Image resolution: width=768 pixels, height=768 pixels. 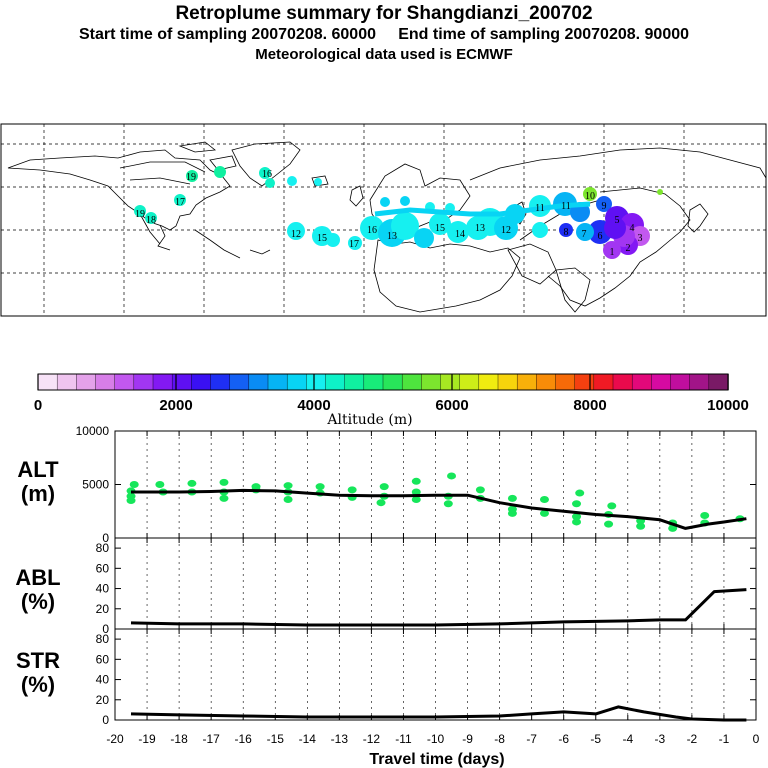 I want to click on alt-label-2: (m), so click(x=38, y=493).